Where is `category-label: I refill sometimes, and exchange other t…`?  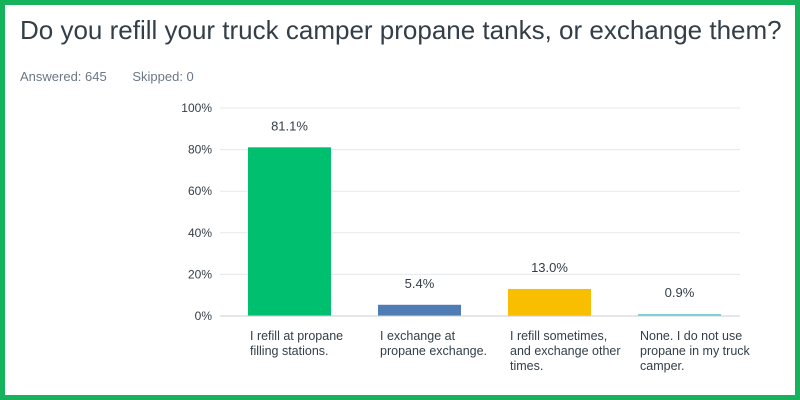 category-label: I refill sometimes, and exchange other t… is located at coordinates (565, 351).